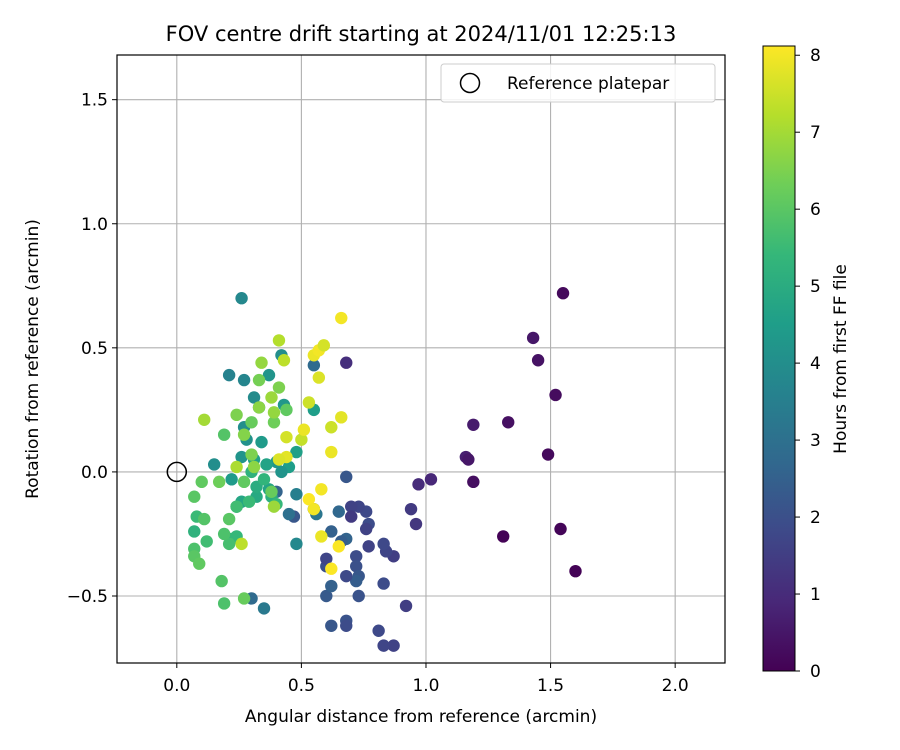 The width and height of the screenshot is (900, 750). Describe the element at coordinates (425, 686) in the screenshot. I see `x-tick-label: 1.0` at that location.